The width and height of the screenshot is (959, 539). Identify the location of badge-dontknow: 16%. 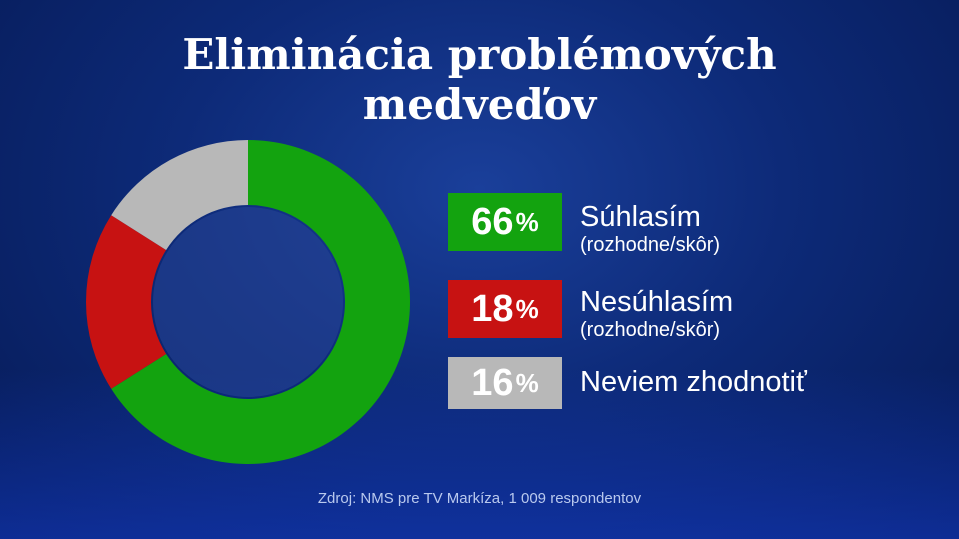
(505, 383).